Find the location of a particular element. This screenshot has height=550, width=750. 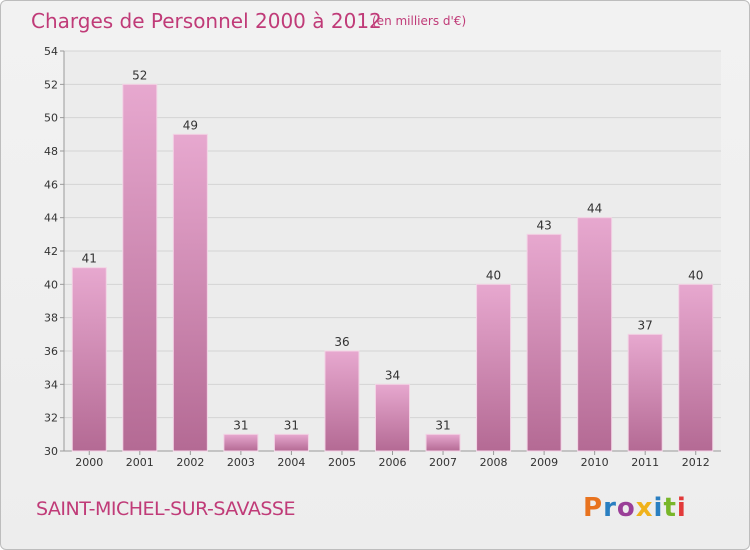

x-tick-label: 2010 is located at coordinates (595, 462).